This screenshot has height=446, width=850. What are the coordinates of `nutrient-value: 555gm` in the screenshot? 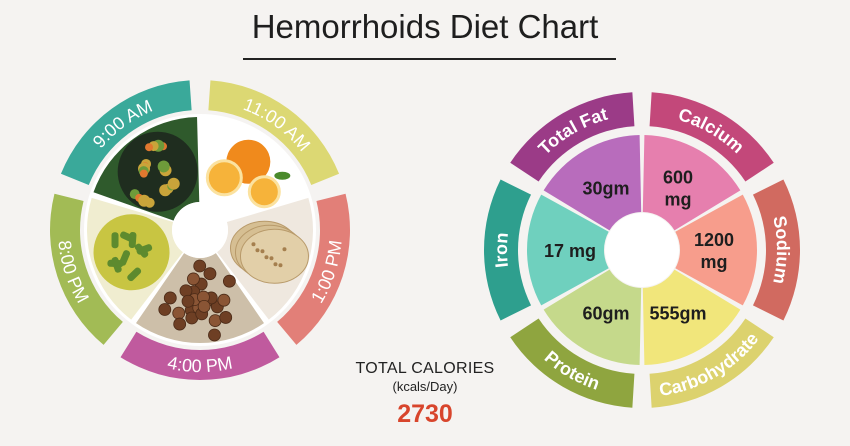 It's located at (677, 313).